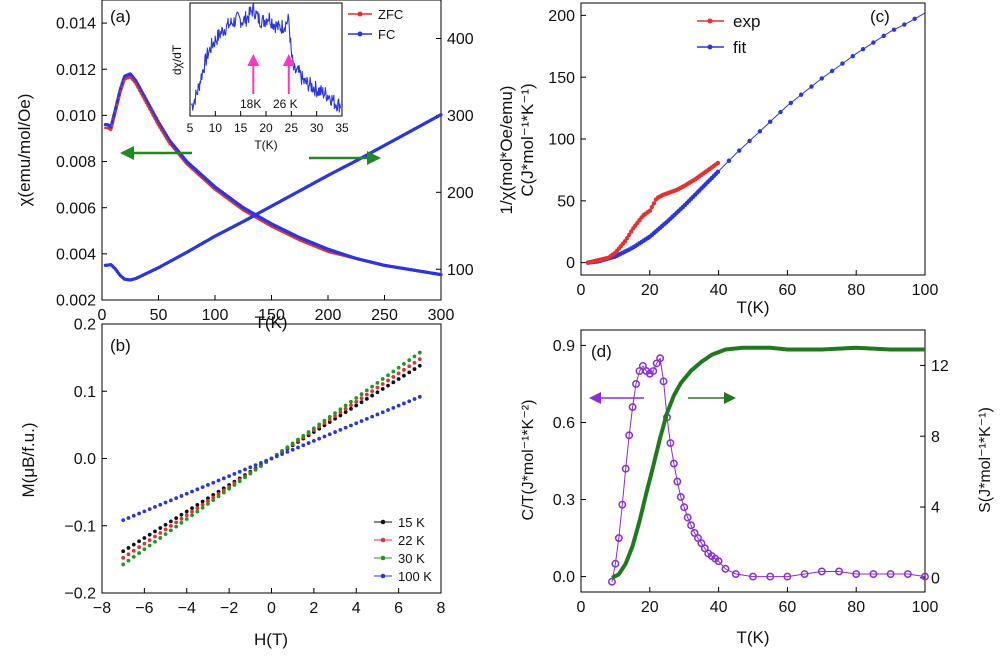 This screenshot has height=659, width=1000. What do you see at coordinates (506, 150) in the screenshot?
I see `panel-a-y2label: 1/χ(mol*Oe/emu)` at bounding box center [506, 150].